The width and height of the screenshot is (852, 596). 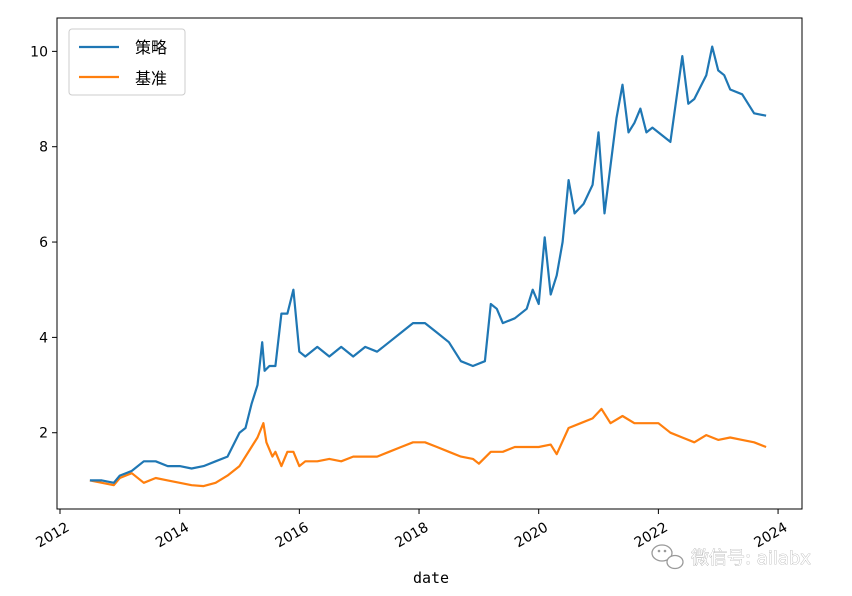 I want to click on legend-label-strategy: 策略, so click(x=151, y=47).